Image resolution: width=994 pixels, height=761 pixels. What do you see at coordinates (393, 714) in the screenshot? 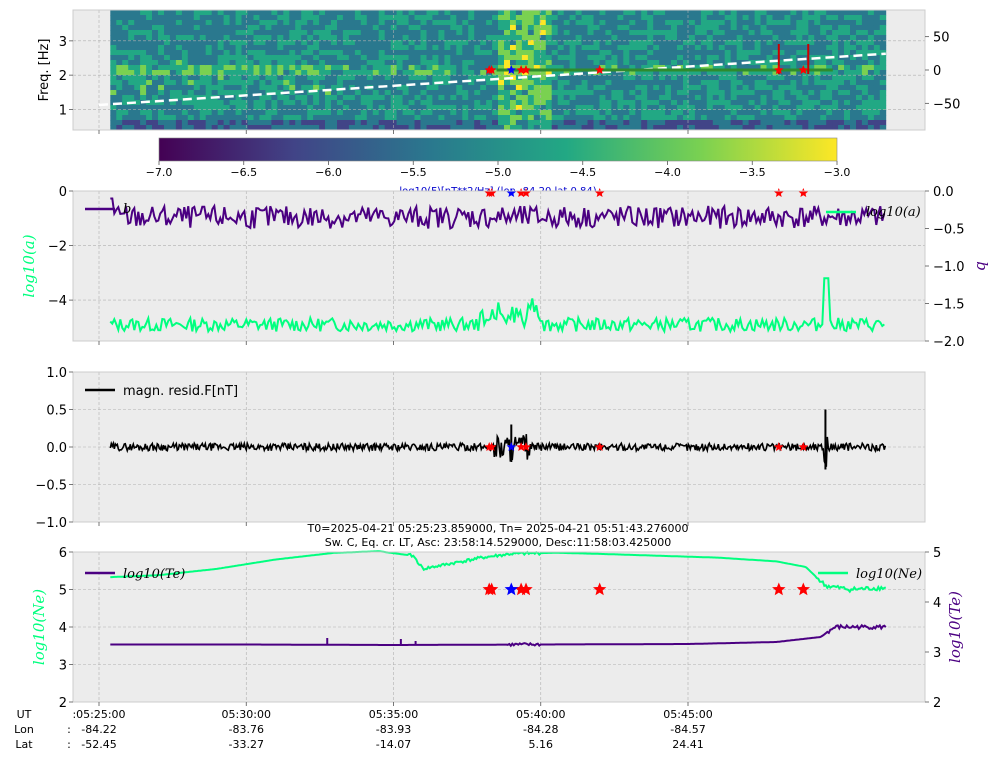
I see `table-cell: 05:35:00` at bounding box center [393, 714].